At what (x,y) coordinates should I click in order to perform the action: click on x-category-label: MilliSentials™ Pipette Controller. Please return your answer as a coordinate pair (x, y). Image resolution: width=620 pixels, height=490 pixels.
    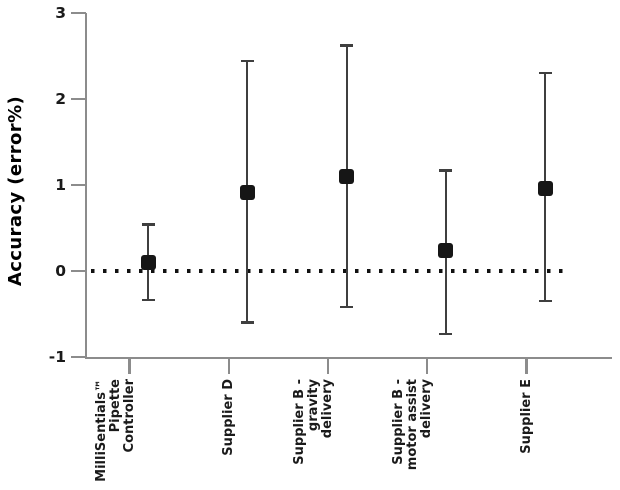
    Looking at the image, I should click on (115, 430).